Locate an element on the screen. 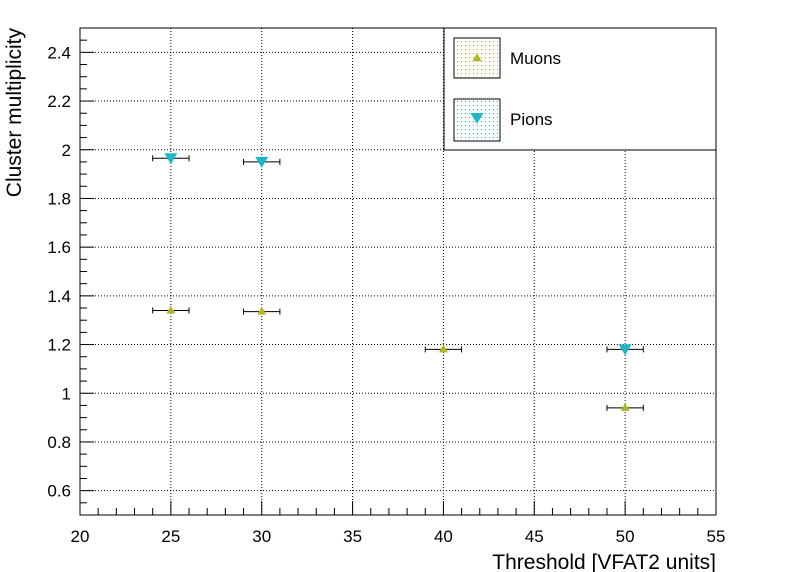 This screenshot has height=572, width=796. legend-entry-muons: Muons is located at coordinates (507, 58).